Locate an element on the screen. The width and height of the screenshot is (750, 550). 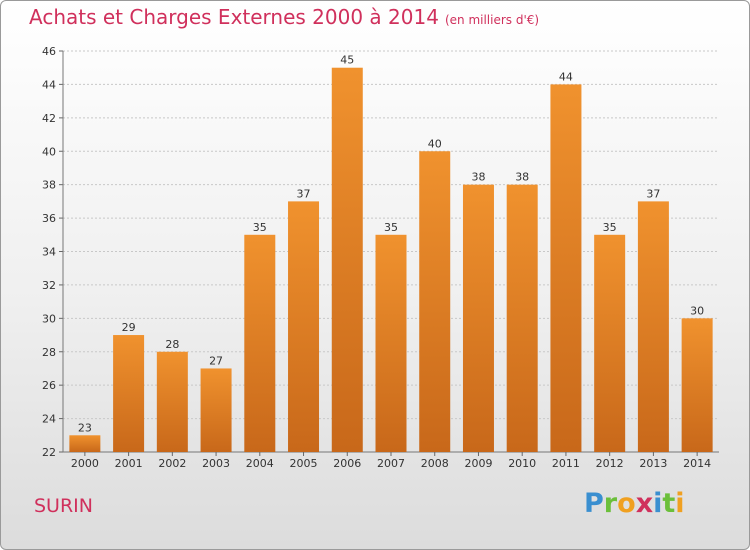
x-tick-label-2010: 2010 is located at coordinates (522, 463).